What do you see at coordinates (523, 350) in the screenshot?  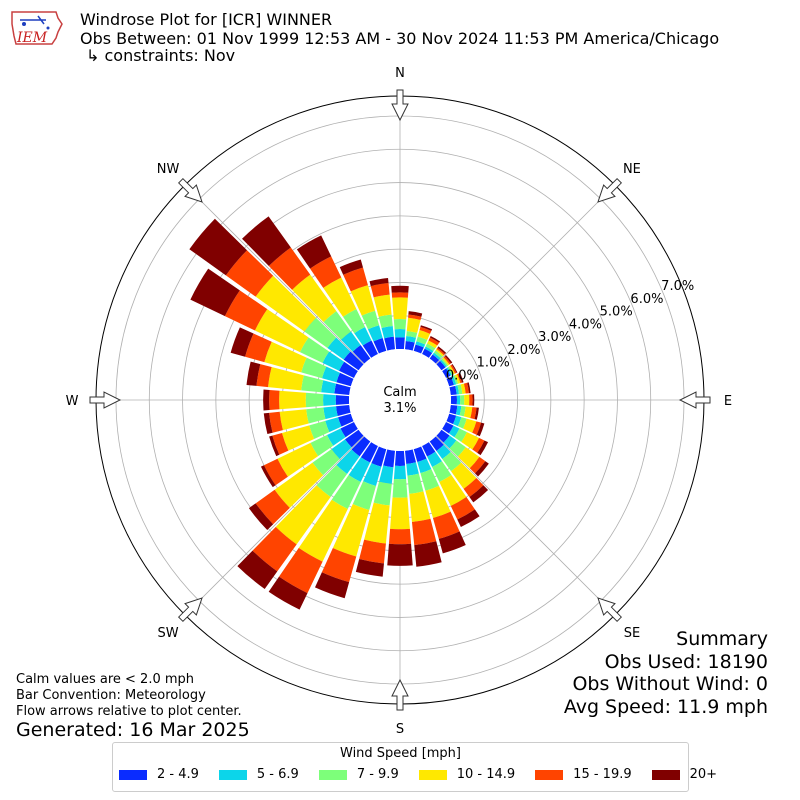 I see `radial-tick-label: 2.0%` at bounding box center [523, 350].